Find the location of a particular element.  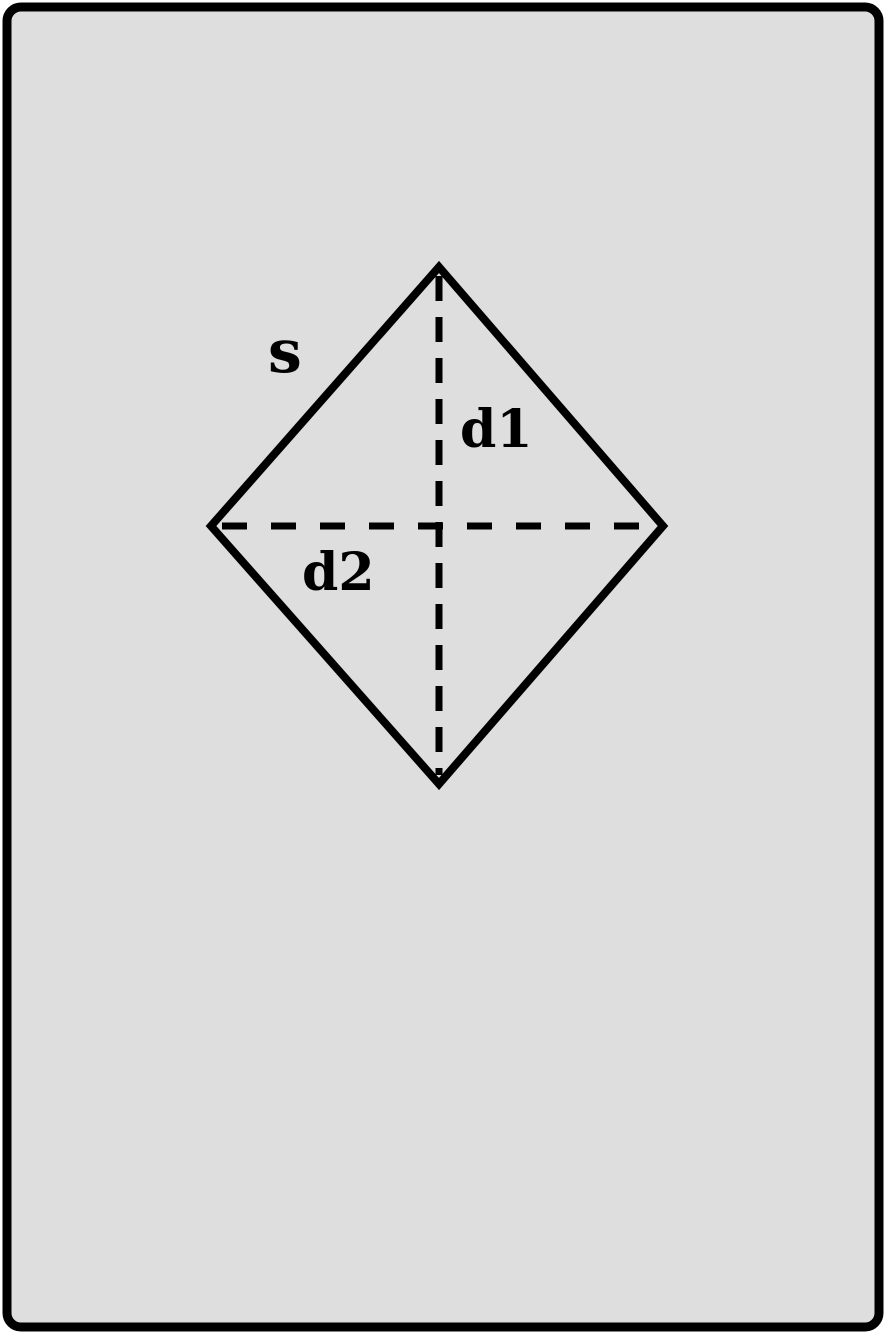

diagonal-d1-label: d1 is located at coordinates (496, 429).